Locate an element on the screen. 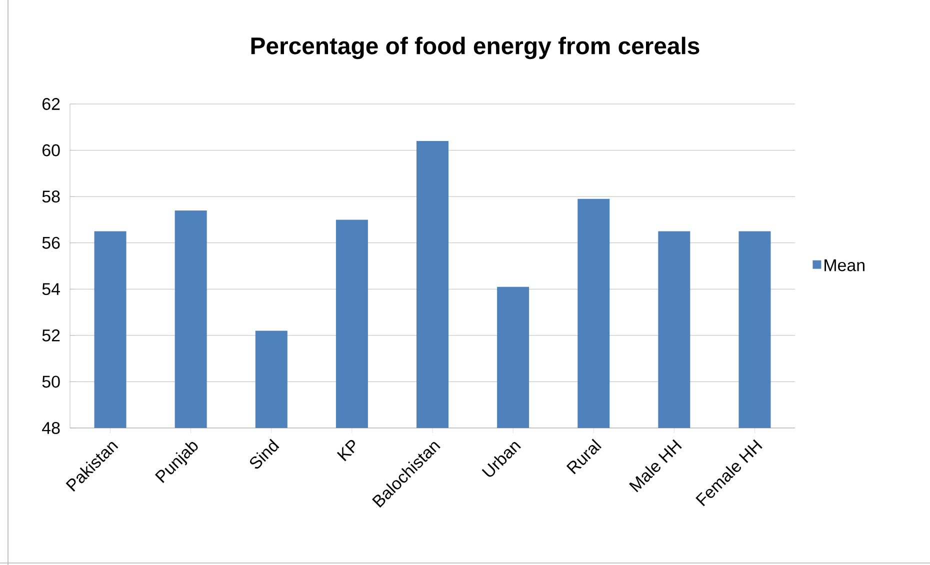  y-tick-label: 62 is located at coordinates (51, 104).